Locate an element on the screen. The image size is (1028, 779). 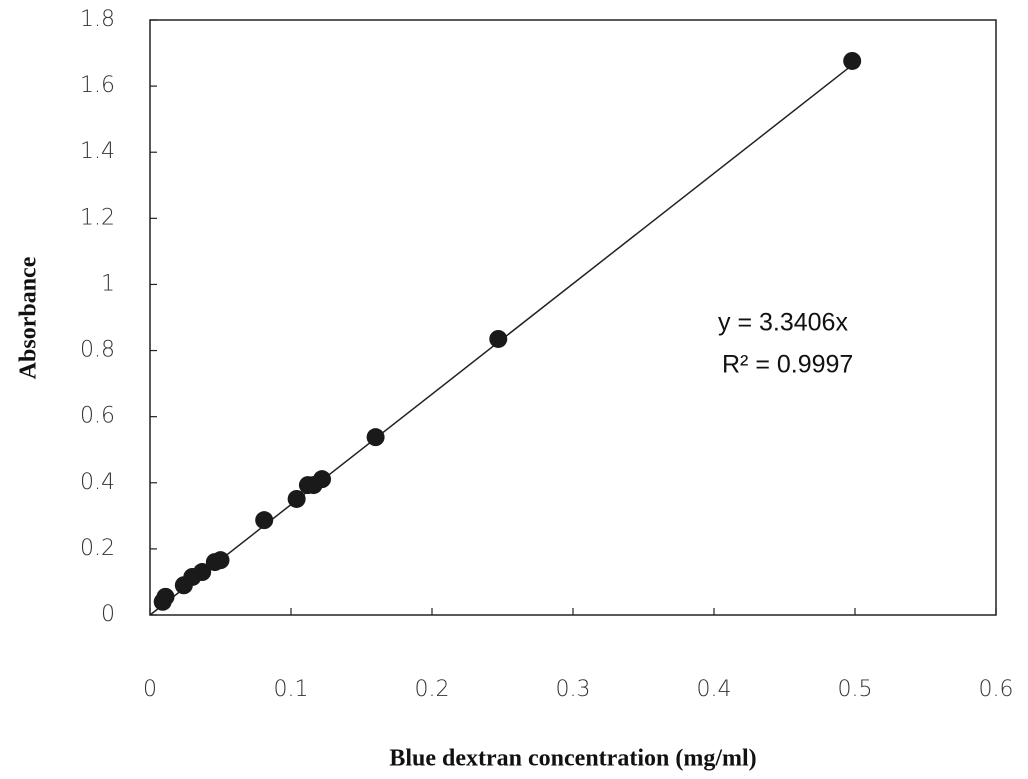
r-squared: R² = 0.9997 is located at coordinates (787, 365).